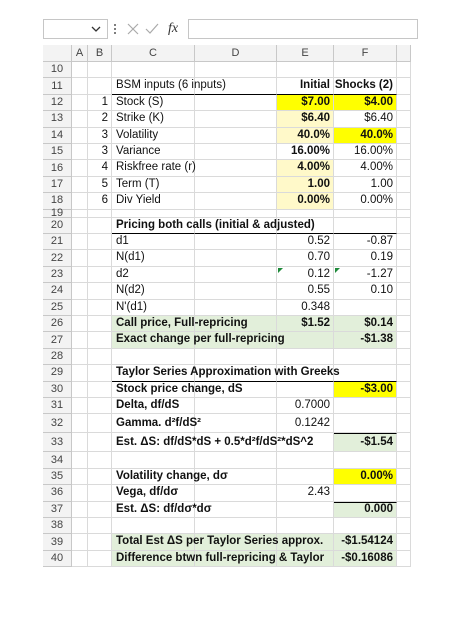  I want to click on cell: 0.12, so click(305, 275).